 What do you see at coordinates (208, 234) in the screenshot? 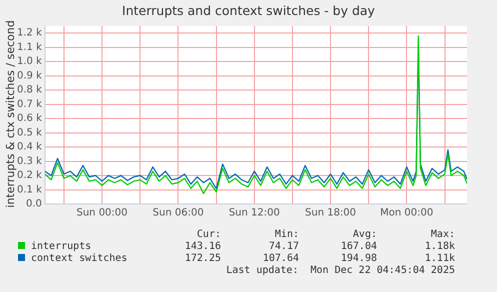
I see `text: Cur:` at bounding box center [208, 234].